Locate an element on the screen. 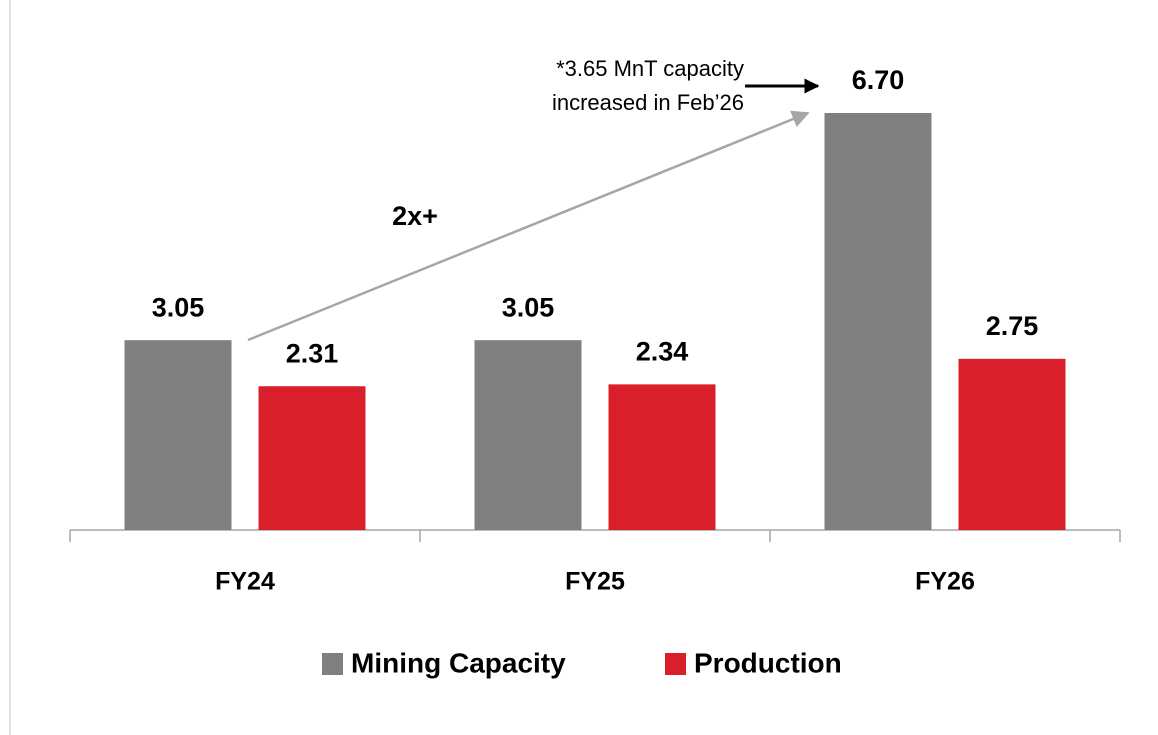  note-line: increased in Feb’26 is located at coordinates (648, 102).